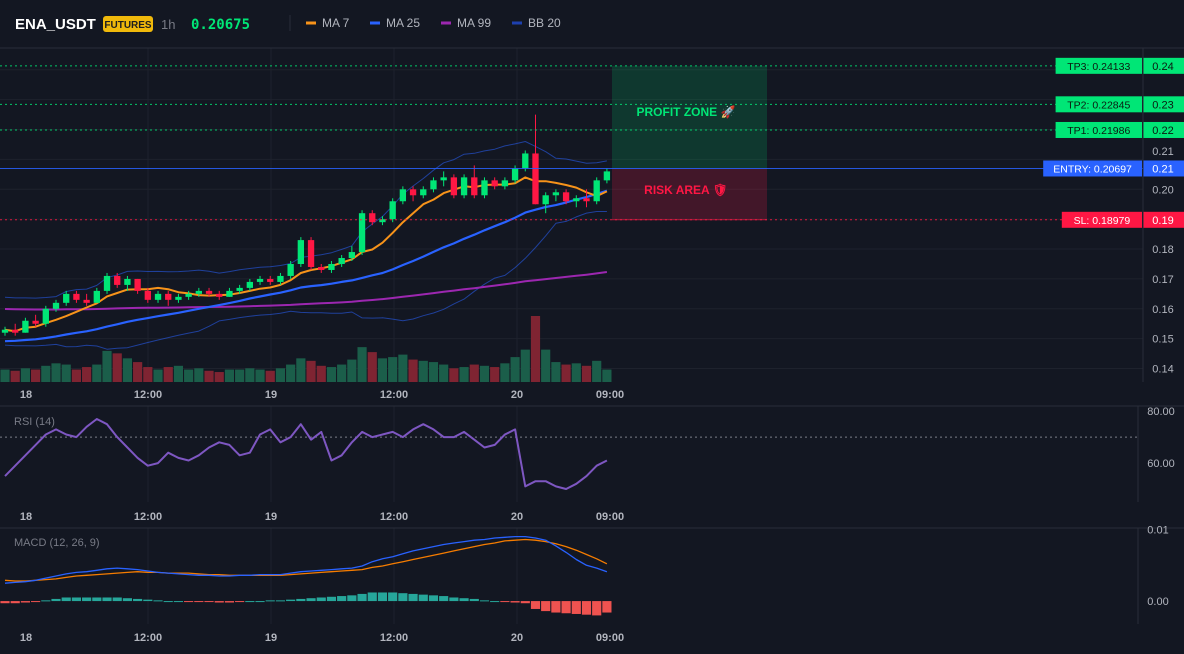  I want to click on time-tick-0-3: 12:00, so click(394, 395).